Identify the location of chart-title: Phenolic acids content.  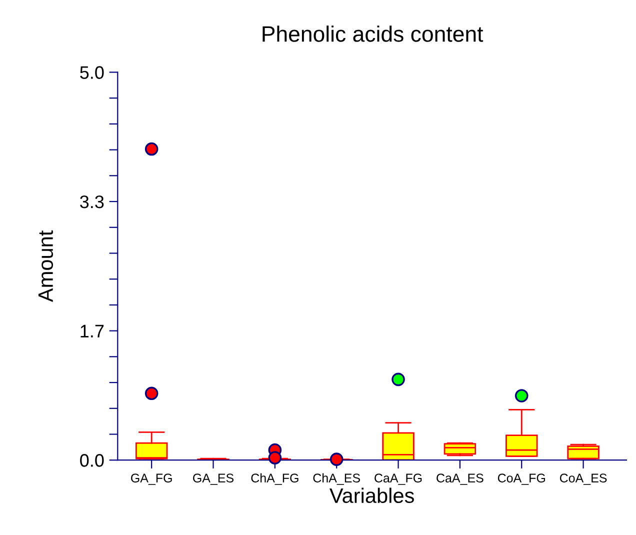
(373, 34).